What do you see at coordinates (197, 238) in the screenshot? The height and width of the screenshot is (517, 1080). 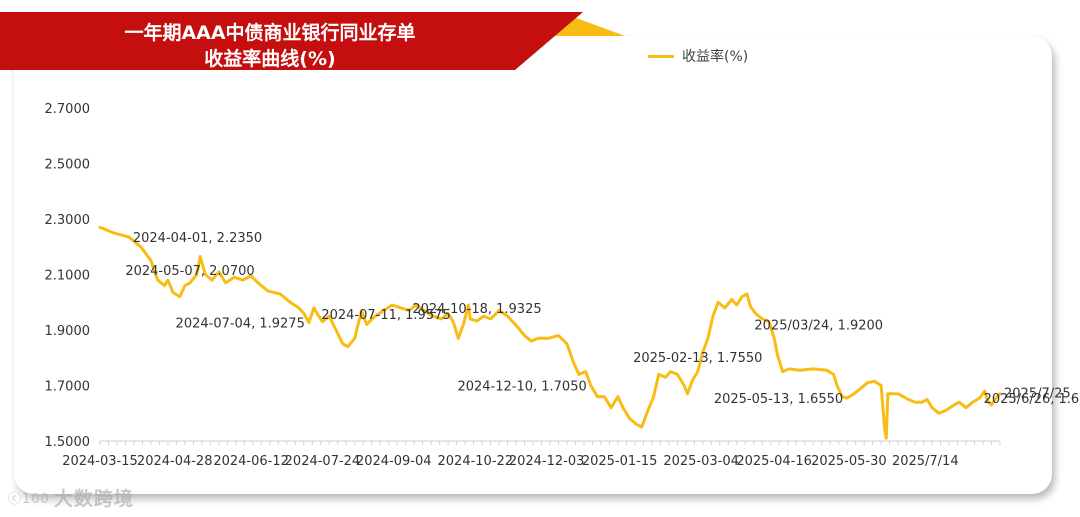 I see `data-label: 2024-04-01, 2.2350` at bounding box center [197, 238].